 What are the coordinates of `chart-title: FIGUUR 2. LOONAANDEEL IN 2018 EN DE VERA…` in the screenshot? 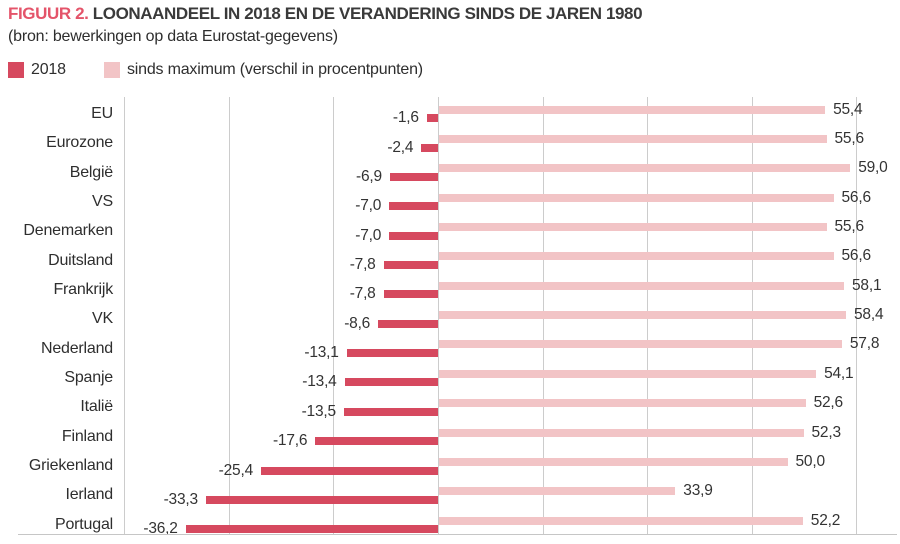 It's located at (325, 14).